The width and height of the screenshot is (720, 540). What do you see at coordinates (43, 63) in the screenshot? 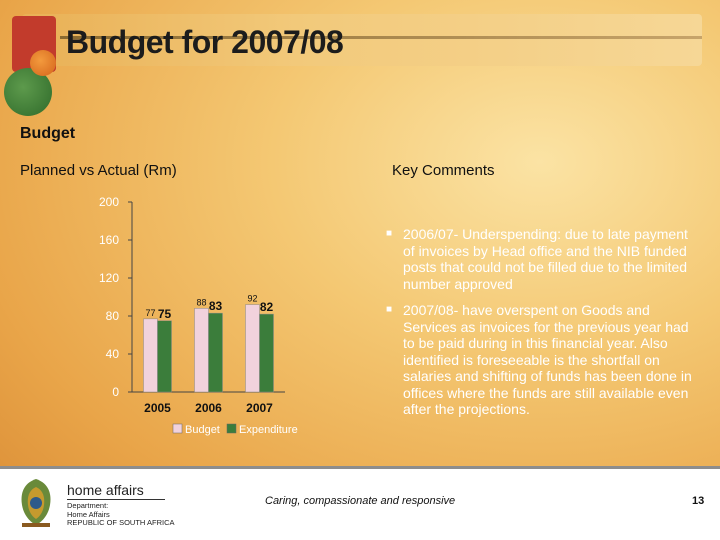
I see `decorative-orange-circle` at bounding box center [43, 63].